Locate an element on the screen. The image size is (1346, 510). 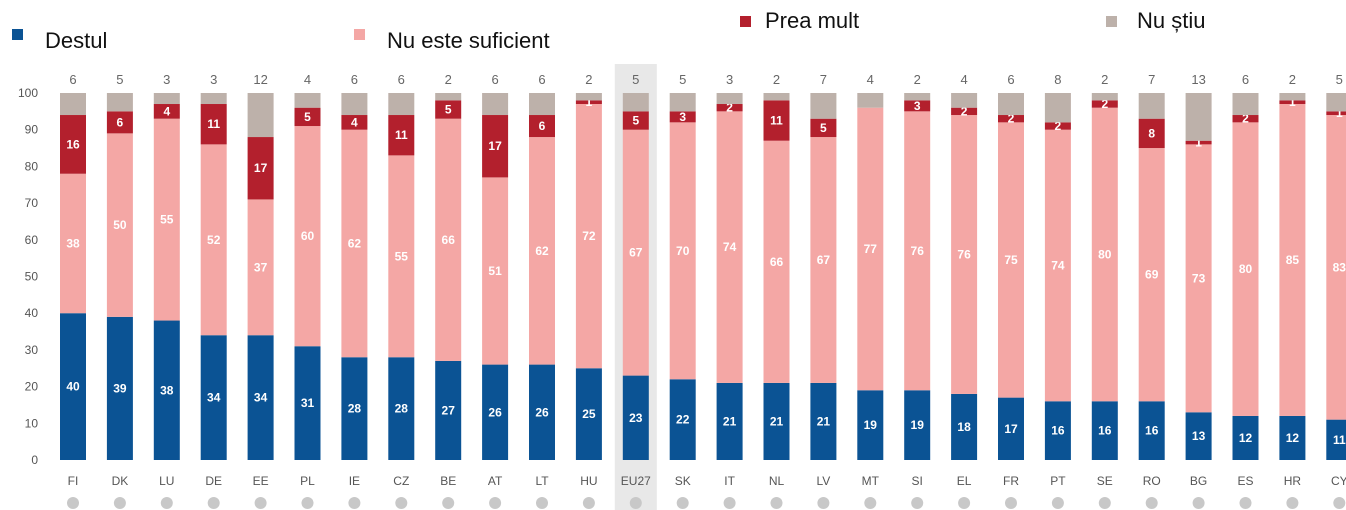
legend-label-nu-stiu: Nu știu is located at coordinates (1171, 20).